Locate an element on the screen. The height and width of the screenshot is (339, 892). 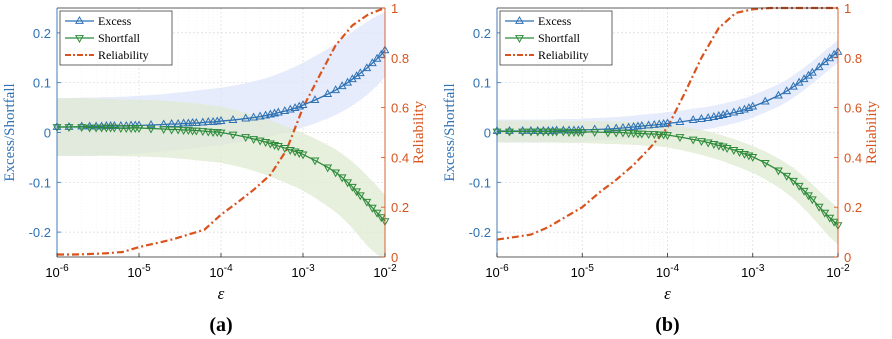
y-axis-right-label: Reliability is located at coordinates (872, 132).